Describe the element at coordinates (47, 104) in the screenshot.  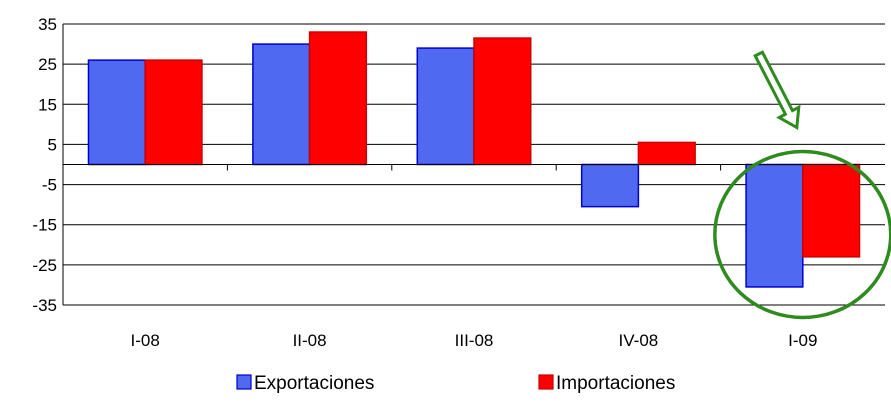
I see `y-tick-label: 15` at that location.